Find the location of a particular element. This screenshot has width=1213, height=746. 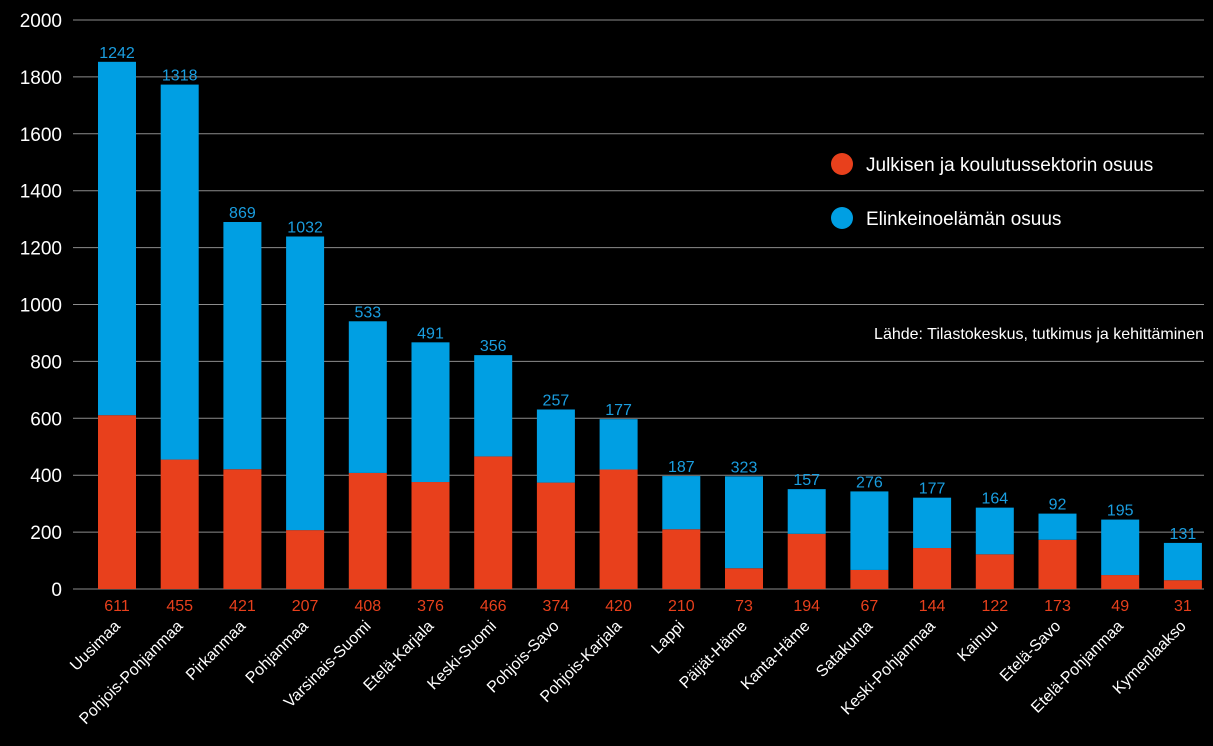

label-business-7: 257 is located at coordinates (556, 400).